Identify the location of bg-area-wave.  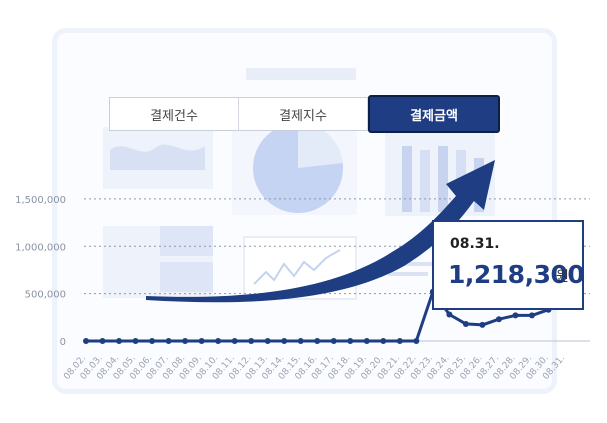
(157, 157).